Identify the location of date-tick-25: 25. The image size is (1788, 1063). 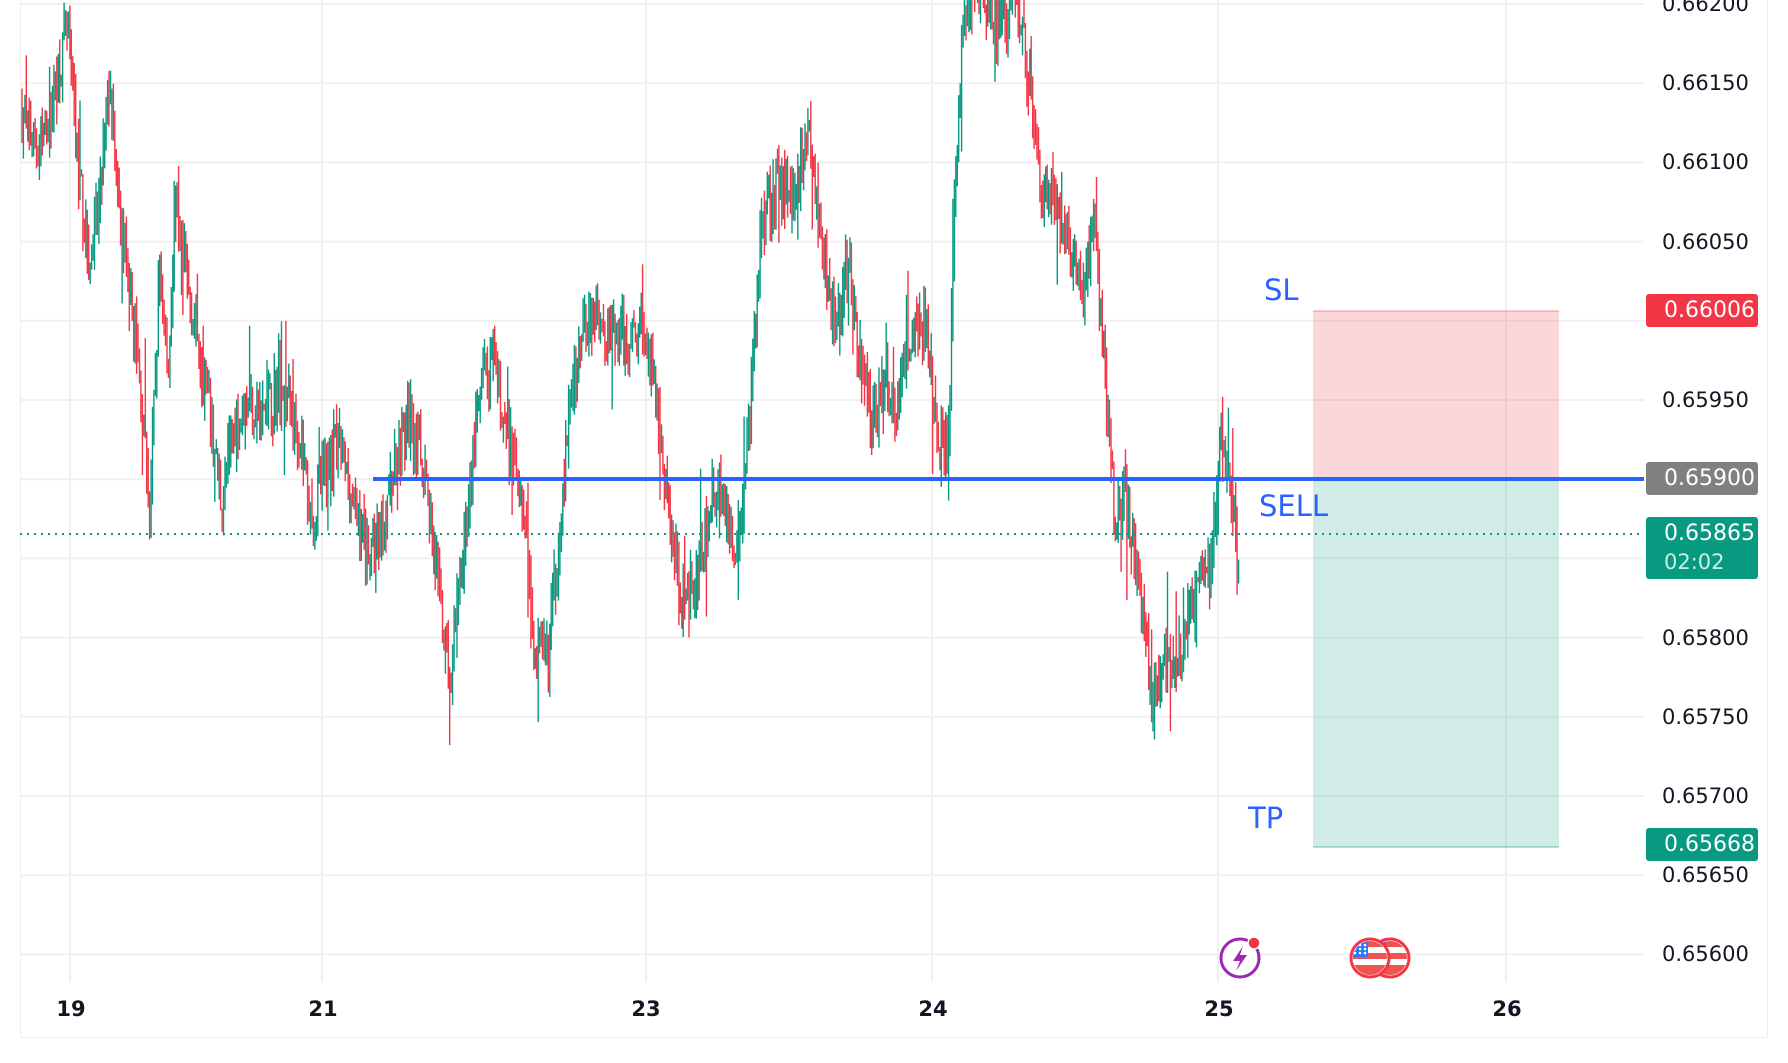
(1219, 1009).